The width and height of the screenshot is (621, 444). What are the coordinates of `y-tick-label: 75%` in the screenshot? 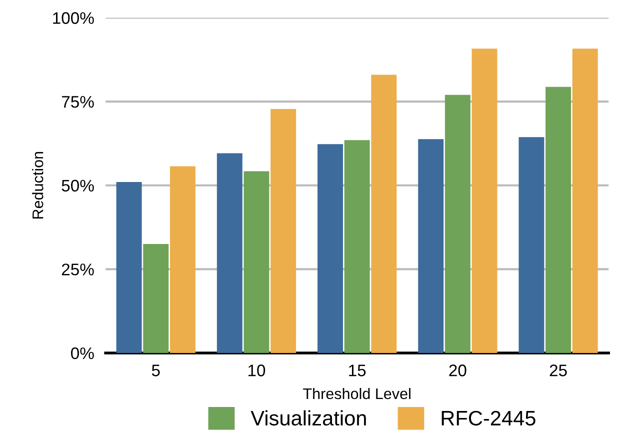 It's located at (78, 102).